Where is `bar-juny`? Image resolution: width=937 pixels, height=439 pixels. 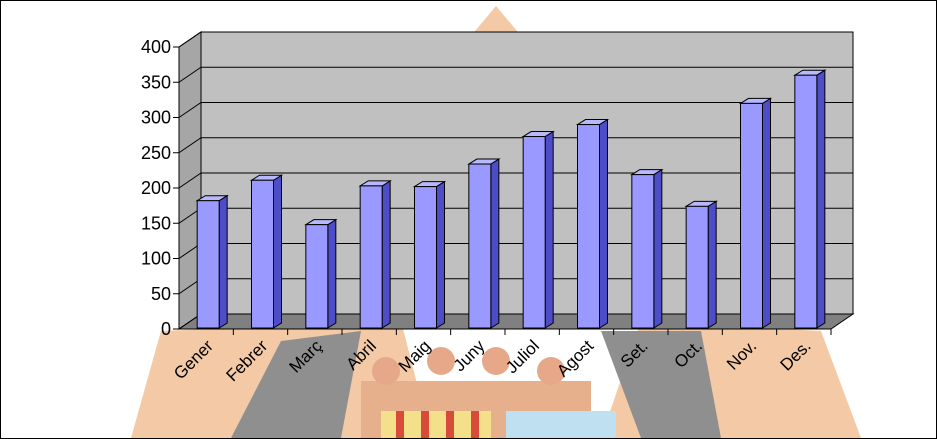 bar-juny is located at coordinates (484, 243).